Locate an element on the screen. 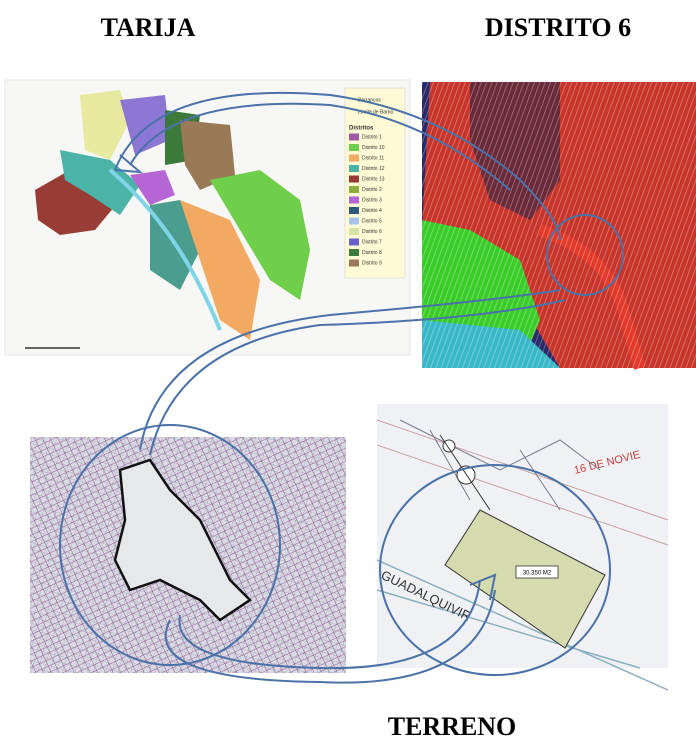 The width and height of the screenshot is (696, 740). legend-label: Distrito 8 is located at coordinates (372, 253).